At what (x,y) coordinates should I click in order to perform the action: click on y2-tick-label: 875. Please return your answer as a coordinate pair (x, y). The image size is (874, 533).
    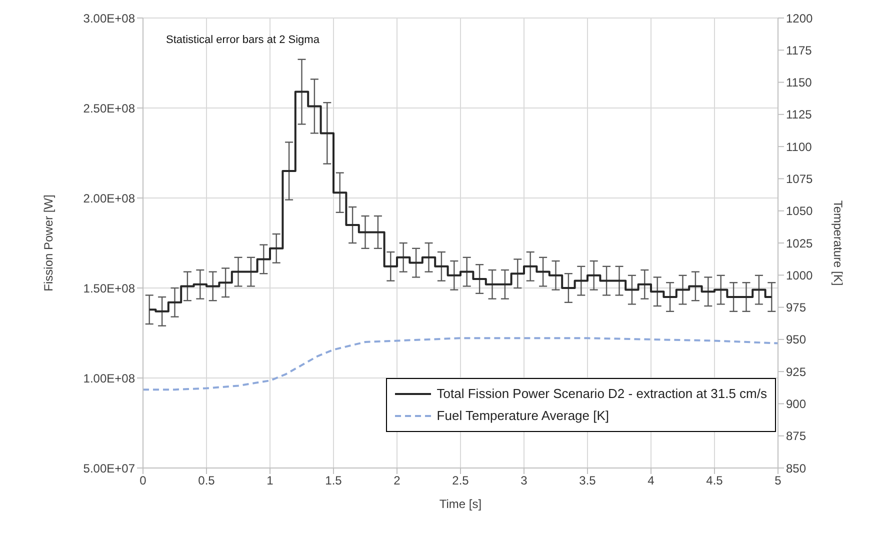
    Looking at the image, I should click on (796, 436).